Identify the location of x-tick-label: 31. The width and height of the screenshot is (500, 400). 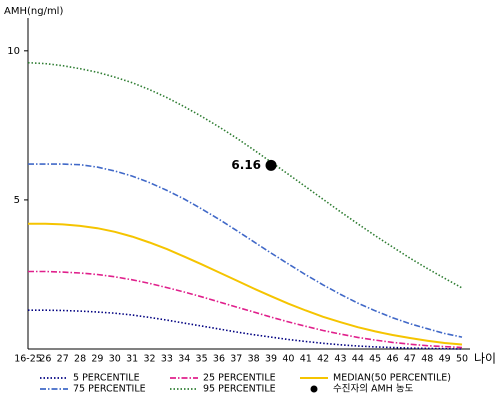
(132, 359).